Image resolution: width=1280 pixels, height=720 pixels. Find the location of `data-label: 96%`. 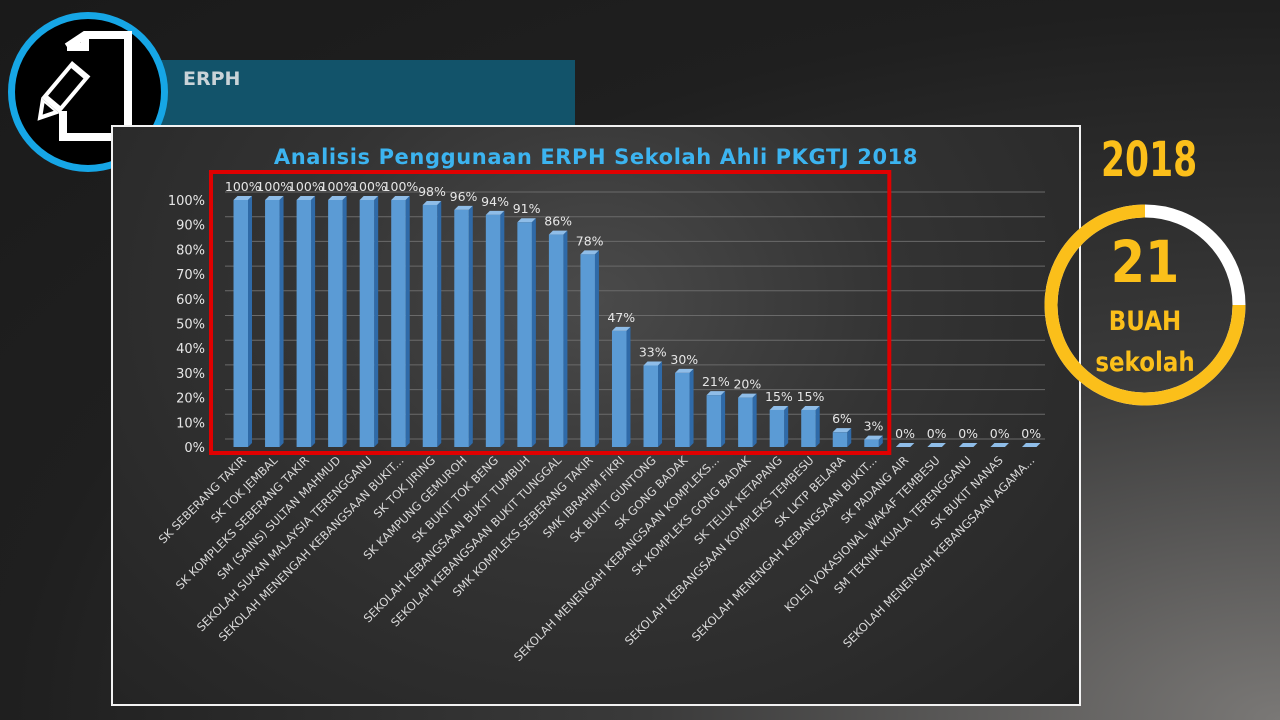

data-label: 96% is located at coordinates (464, 196).